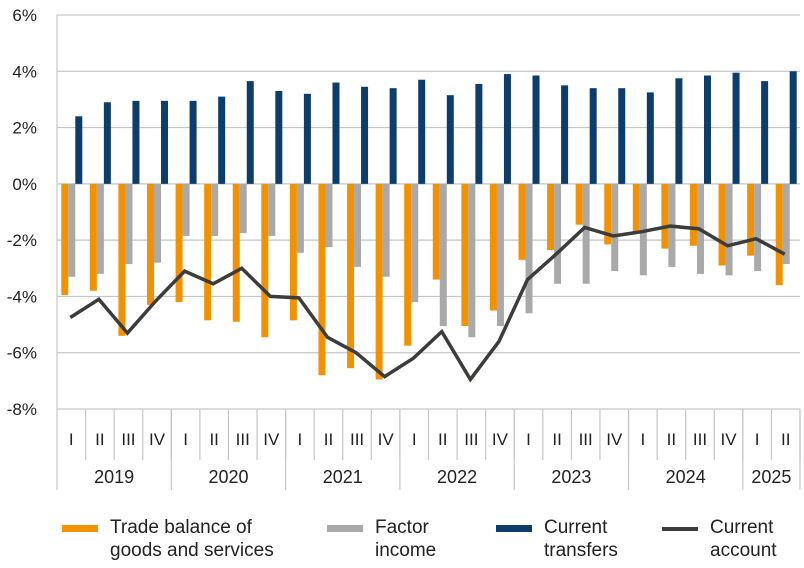  Describe the element at coordinates (345, 528) in the screenshot. I see `legend-swatch-factor` at that location.